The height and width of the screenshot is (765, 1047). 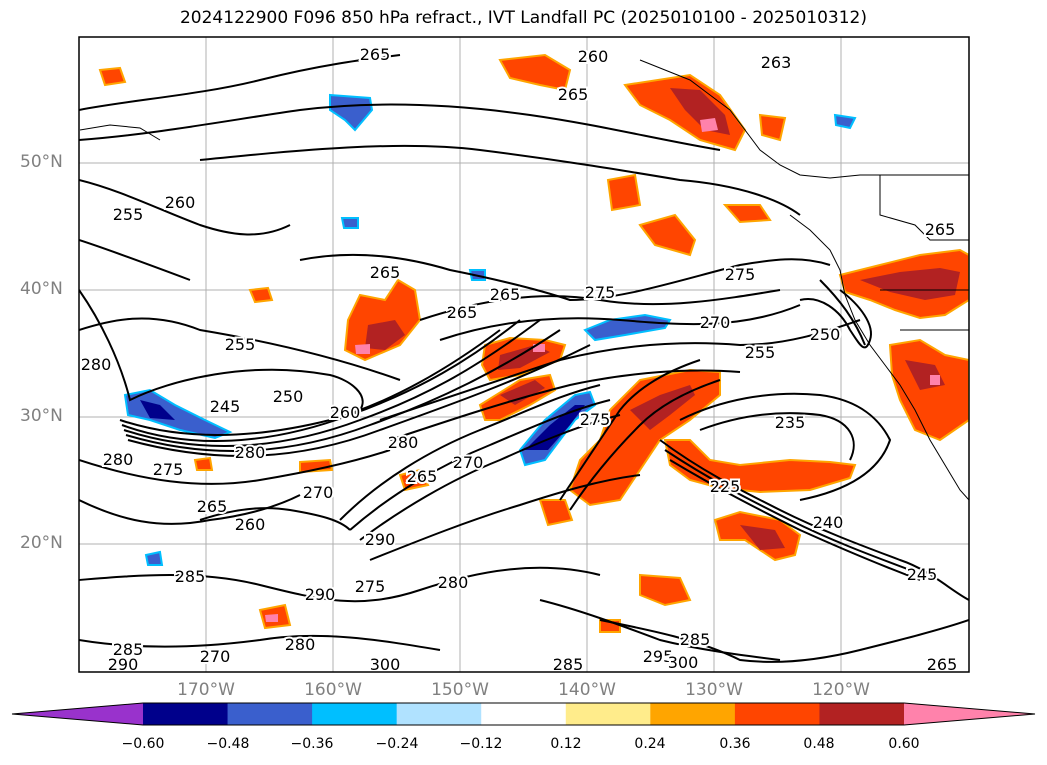 I want to click on contour-label: 263, so click(x=776, y=62).